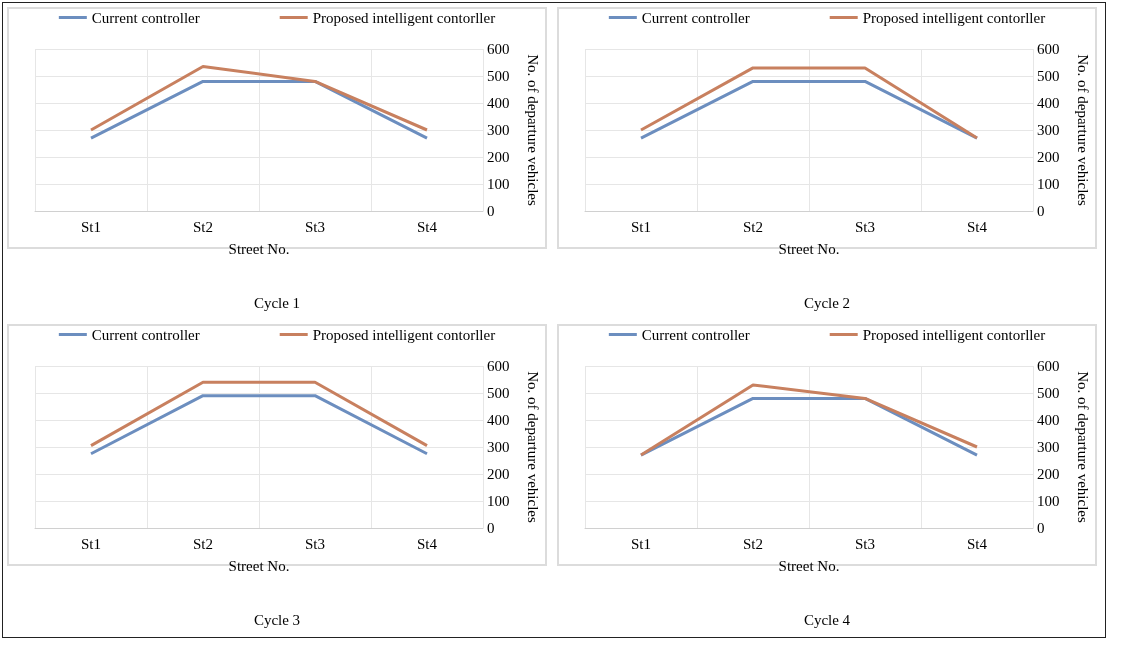  Describe the element at coordinates (827, 619) in the screenshot. I see `text: Cycle 4` at that location.